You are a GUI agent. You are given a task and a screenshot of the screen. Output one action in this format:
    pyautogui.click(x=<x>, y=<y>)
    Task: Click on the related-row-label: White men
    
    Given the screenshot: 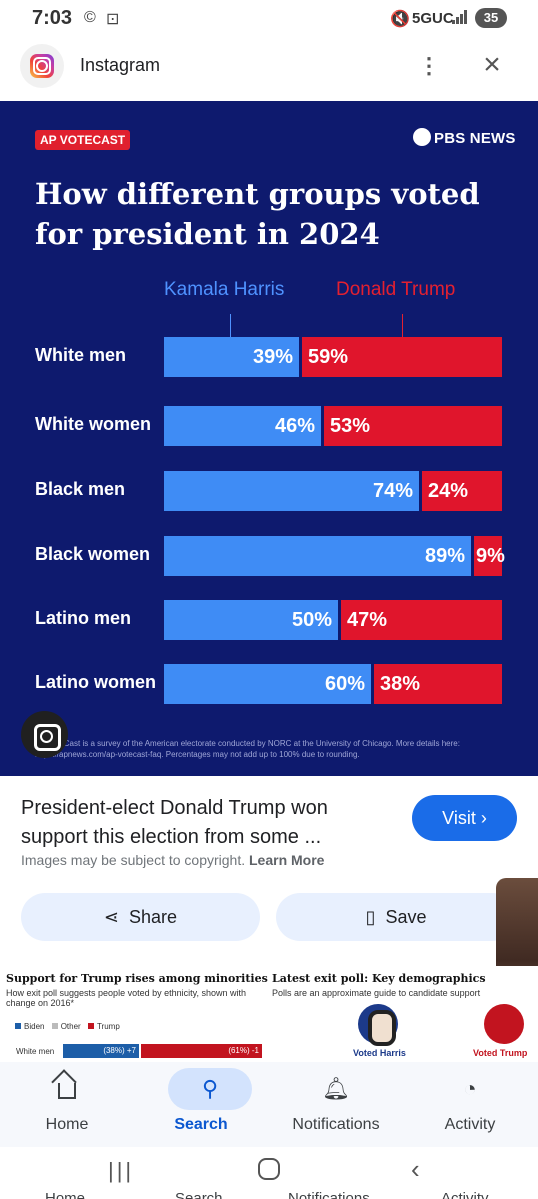 What is the action you would take?
    pyautogui.click(x=35, y=1051)
    